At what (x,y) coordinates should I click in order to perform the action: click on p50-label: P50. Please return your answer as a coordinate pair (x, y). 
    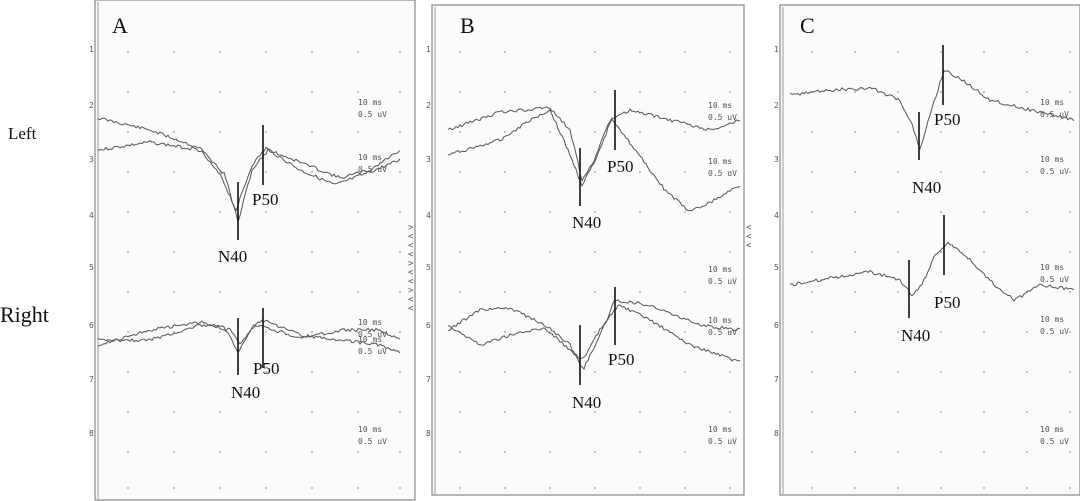
    Looking at the image, I should click on (265, 199).